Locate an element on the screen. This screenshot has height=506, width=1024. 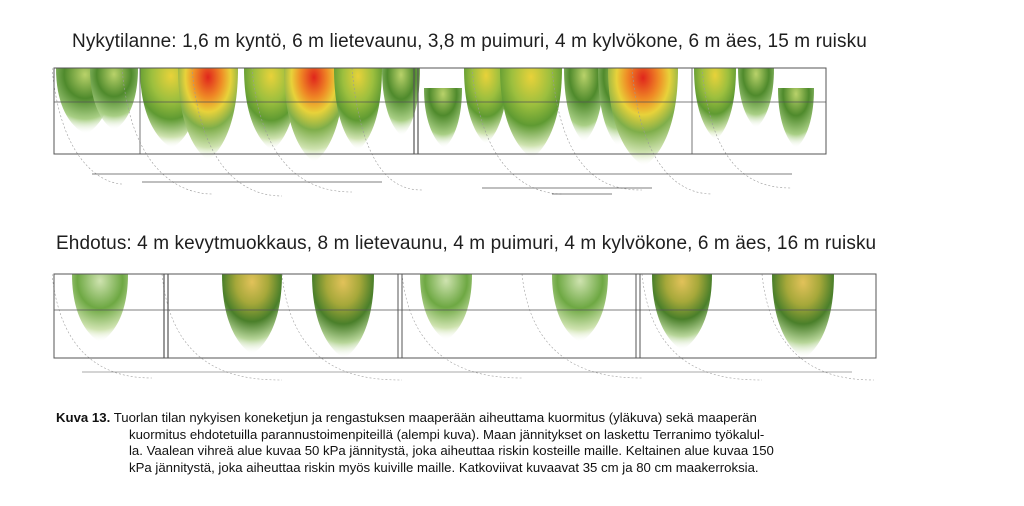
stress-bulbs-top is located at coordinates (435, 117).